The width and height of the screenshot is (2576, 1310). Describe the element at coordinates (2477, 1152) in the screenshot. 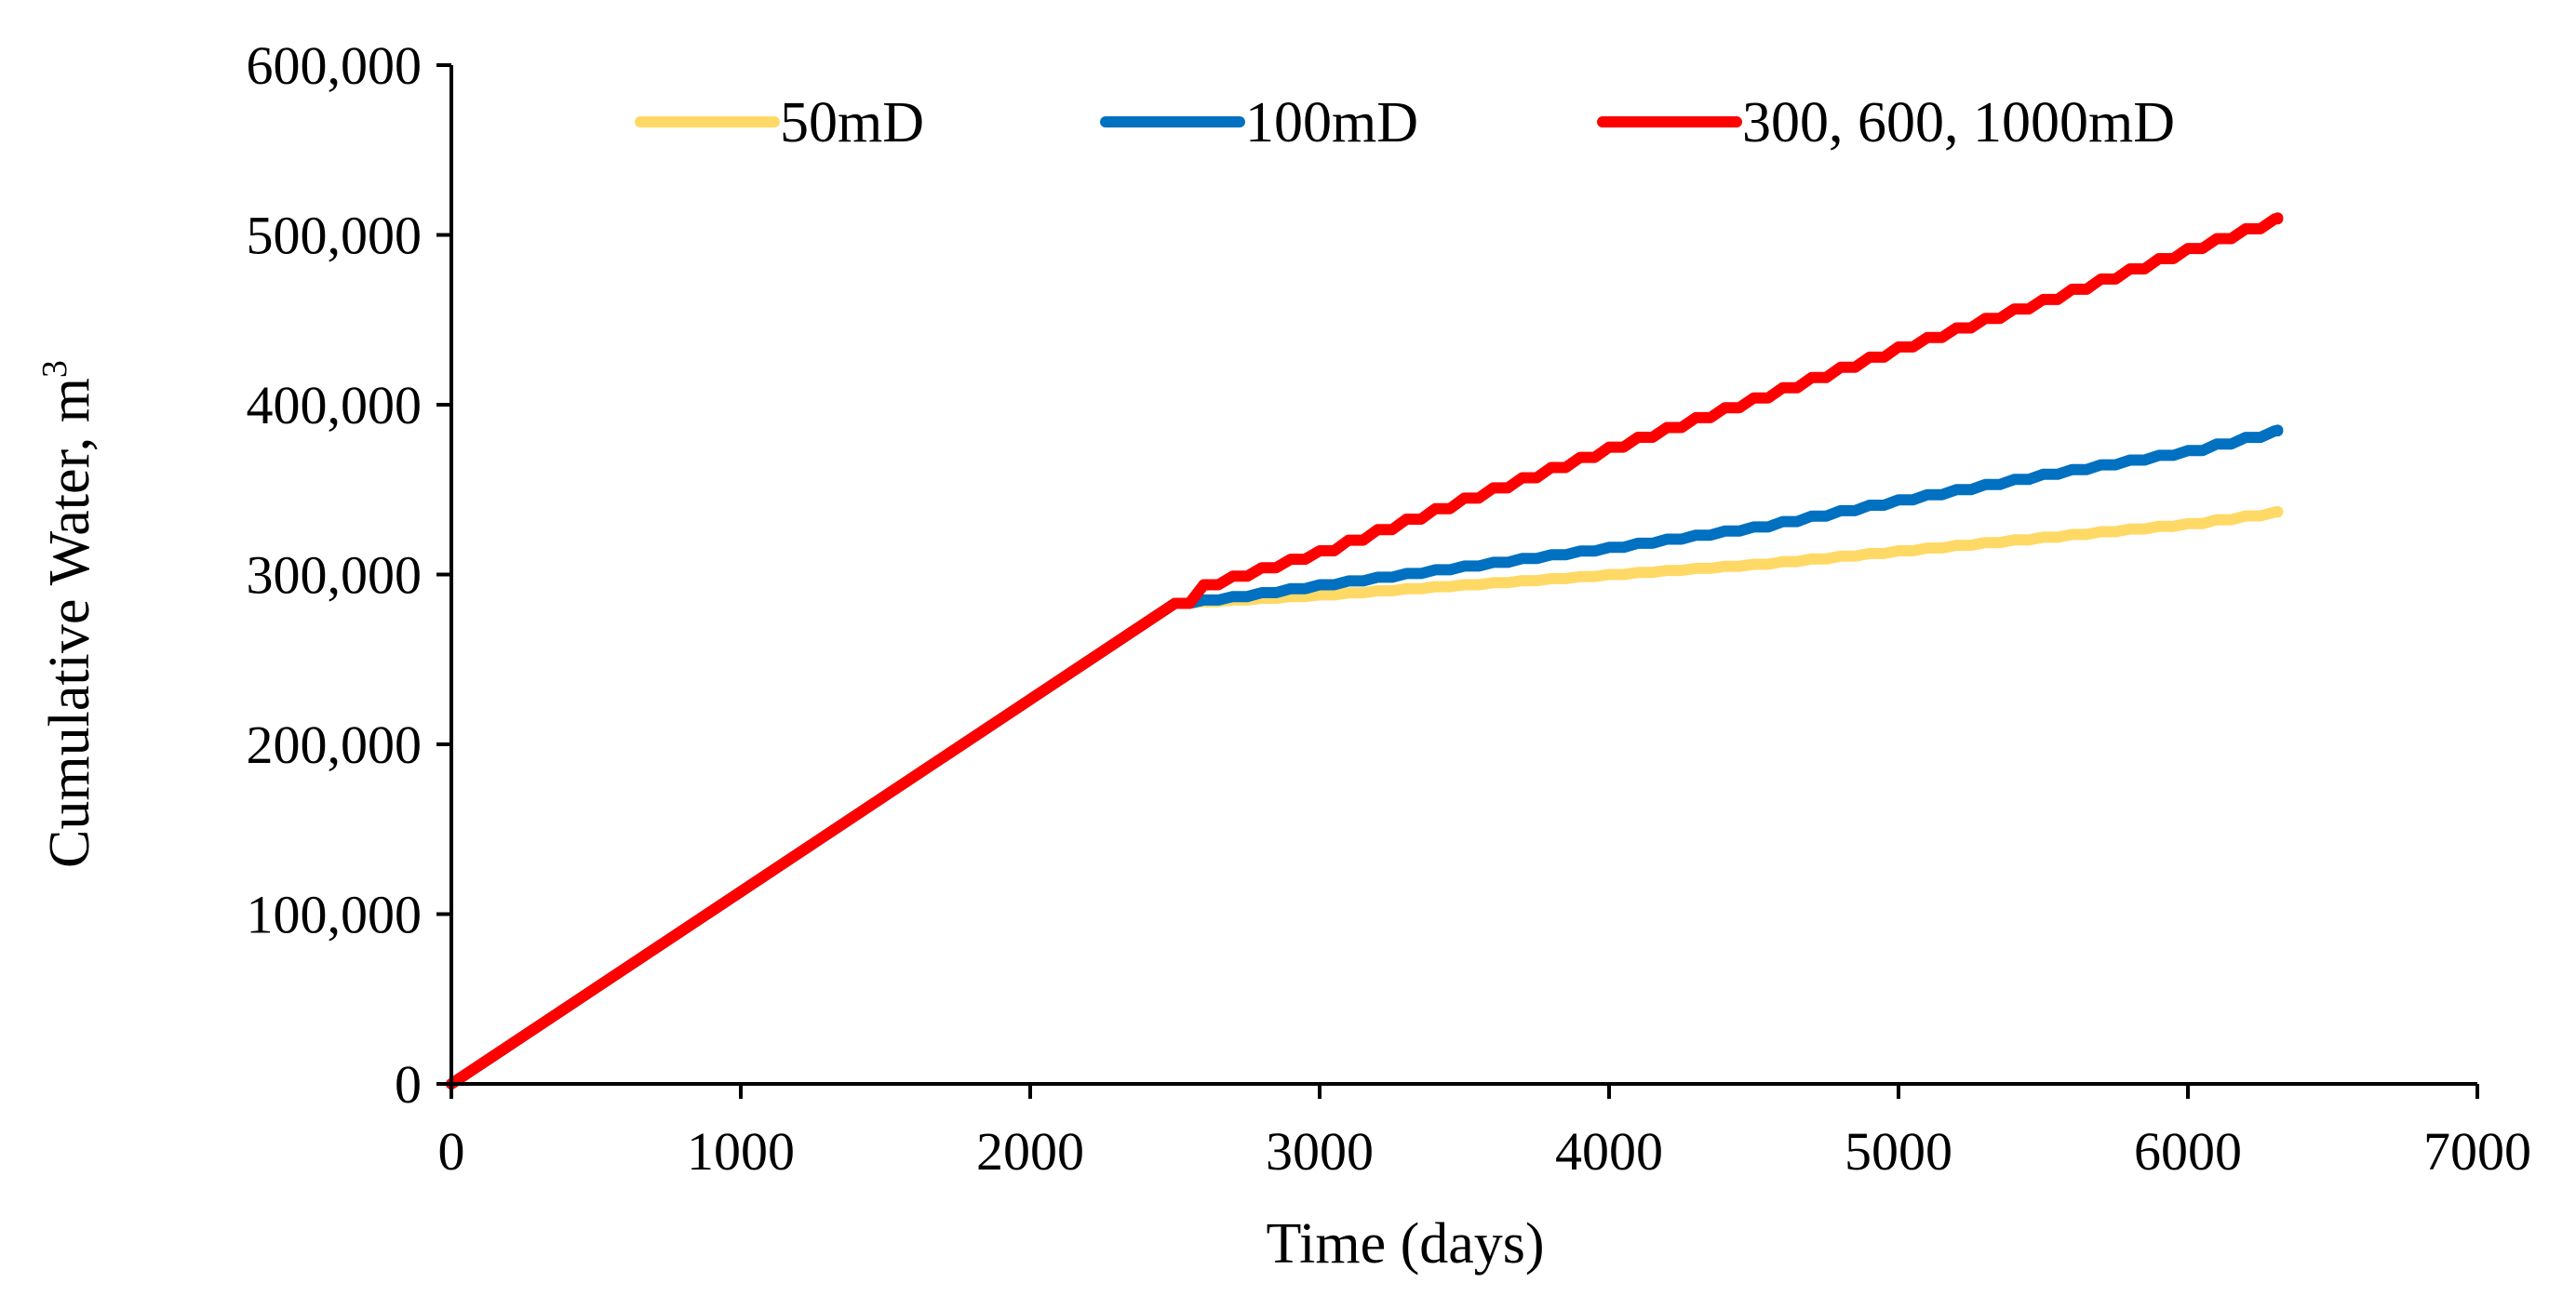

I see `x-tick-label: 7000` at that location.